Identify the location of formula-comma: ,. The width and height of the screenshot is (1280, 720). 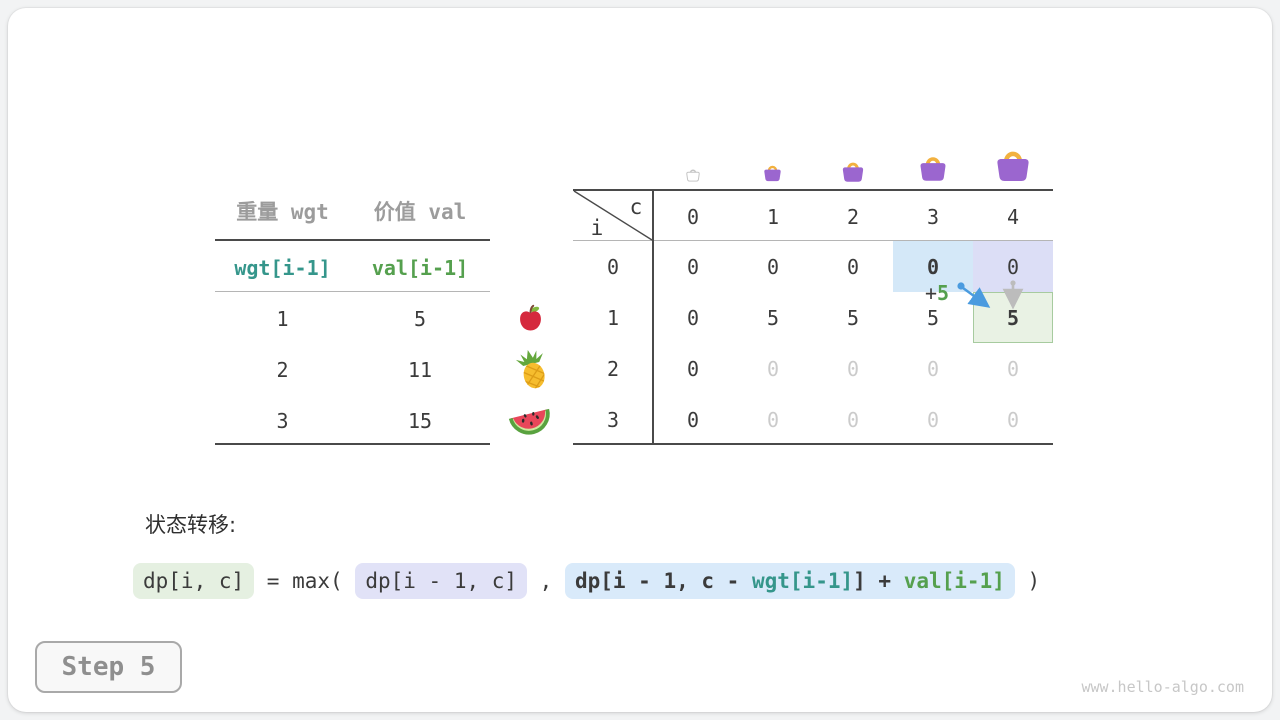
(546, 581).